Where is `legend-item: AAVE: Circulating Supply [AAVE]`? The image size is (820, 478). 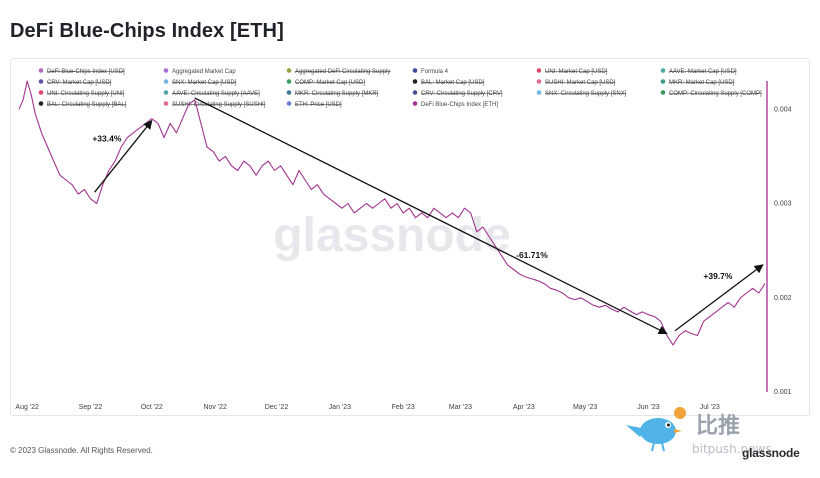 legend-item: AAVE: Circulating Supply [AAVE] is located at coordinates (211, 93).